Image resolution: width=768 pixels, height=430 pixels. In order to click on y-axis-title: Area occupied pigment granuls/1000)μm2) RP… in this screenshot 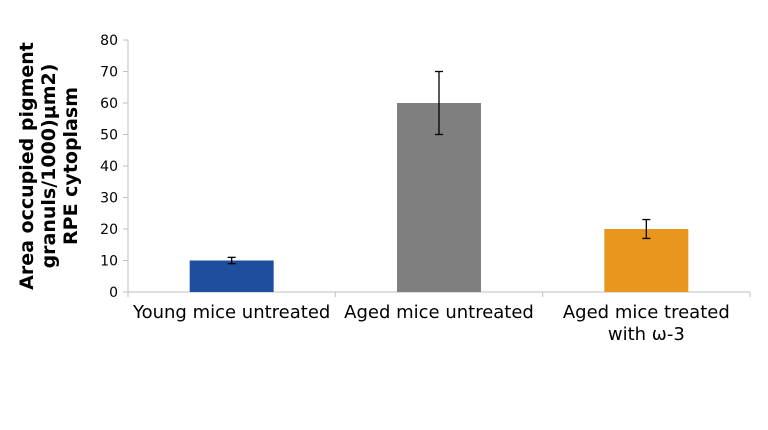, I will do `click(49, 166)`.